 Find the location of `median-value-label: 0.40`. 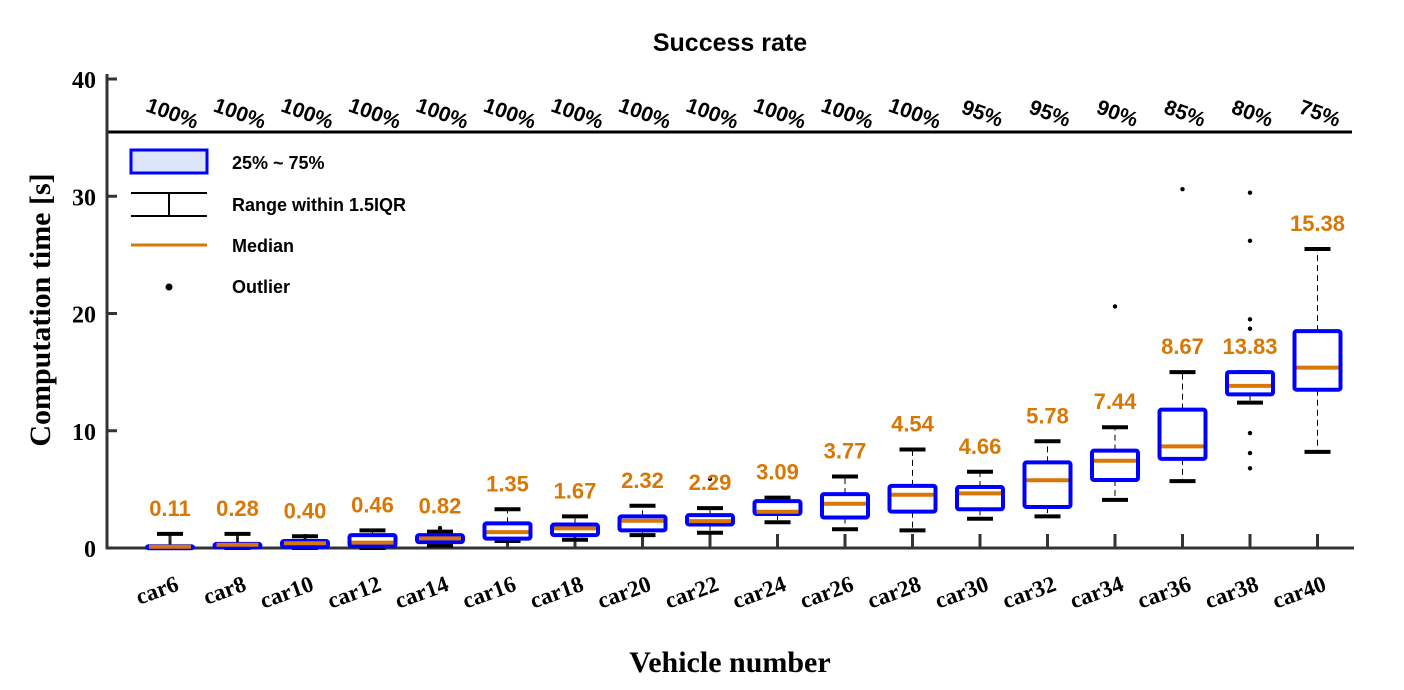

median-value-label: 0.40 is located at coordinates (305, 510).